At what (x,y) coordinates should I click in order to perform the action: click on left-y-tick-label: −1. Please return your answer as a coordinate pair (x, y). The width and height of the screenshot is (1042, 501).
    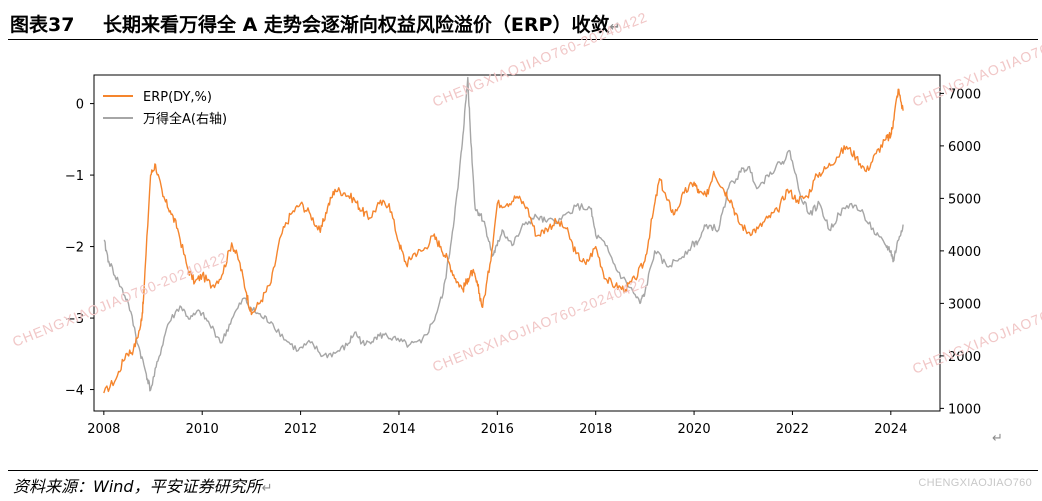
    Looking at the image, I should click on (74, 176).